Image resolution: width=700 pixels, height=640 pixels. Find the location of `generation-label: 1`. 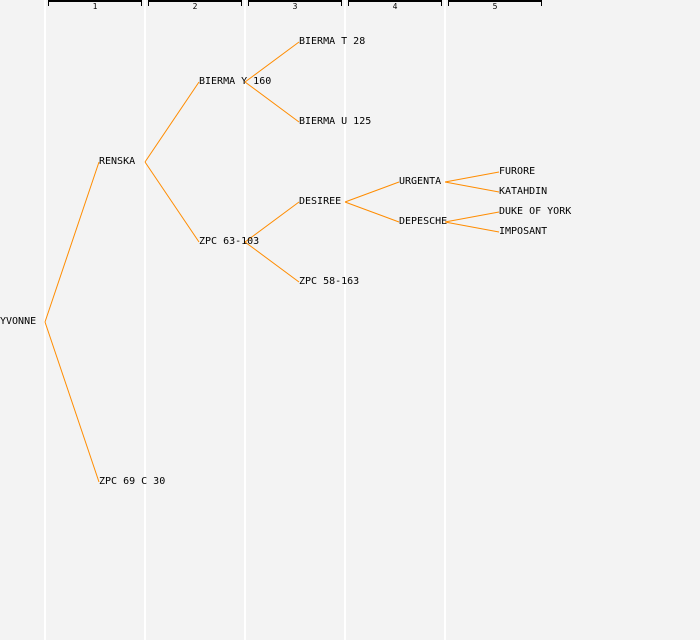

generation-label: 1 is located at coordinates (95, 6).